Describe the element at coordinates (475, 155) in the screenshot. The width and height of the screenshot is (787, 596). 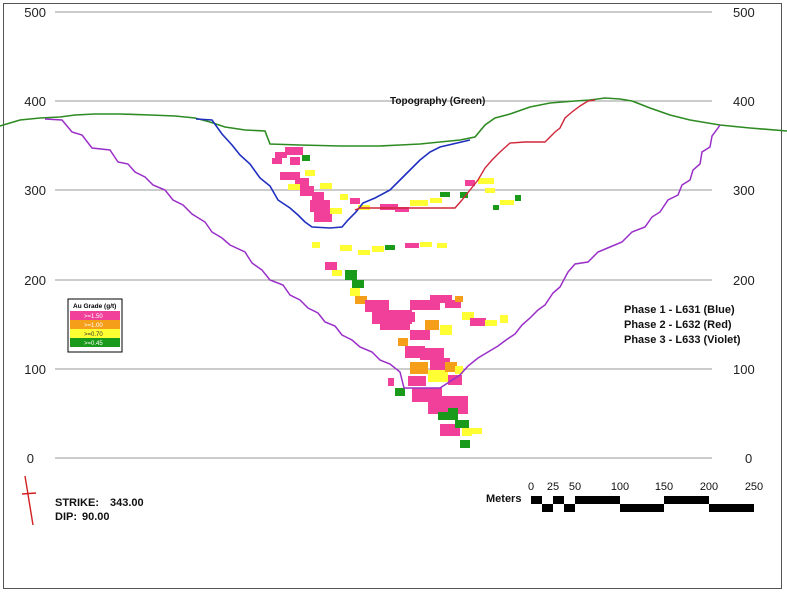
I see `phase2-pit-line` at that location.